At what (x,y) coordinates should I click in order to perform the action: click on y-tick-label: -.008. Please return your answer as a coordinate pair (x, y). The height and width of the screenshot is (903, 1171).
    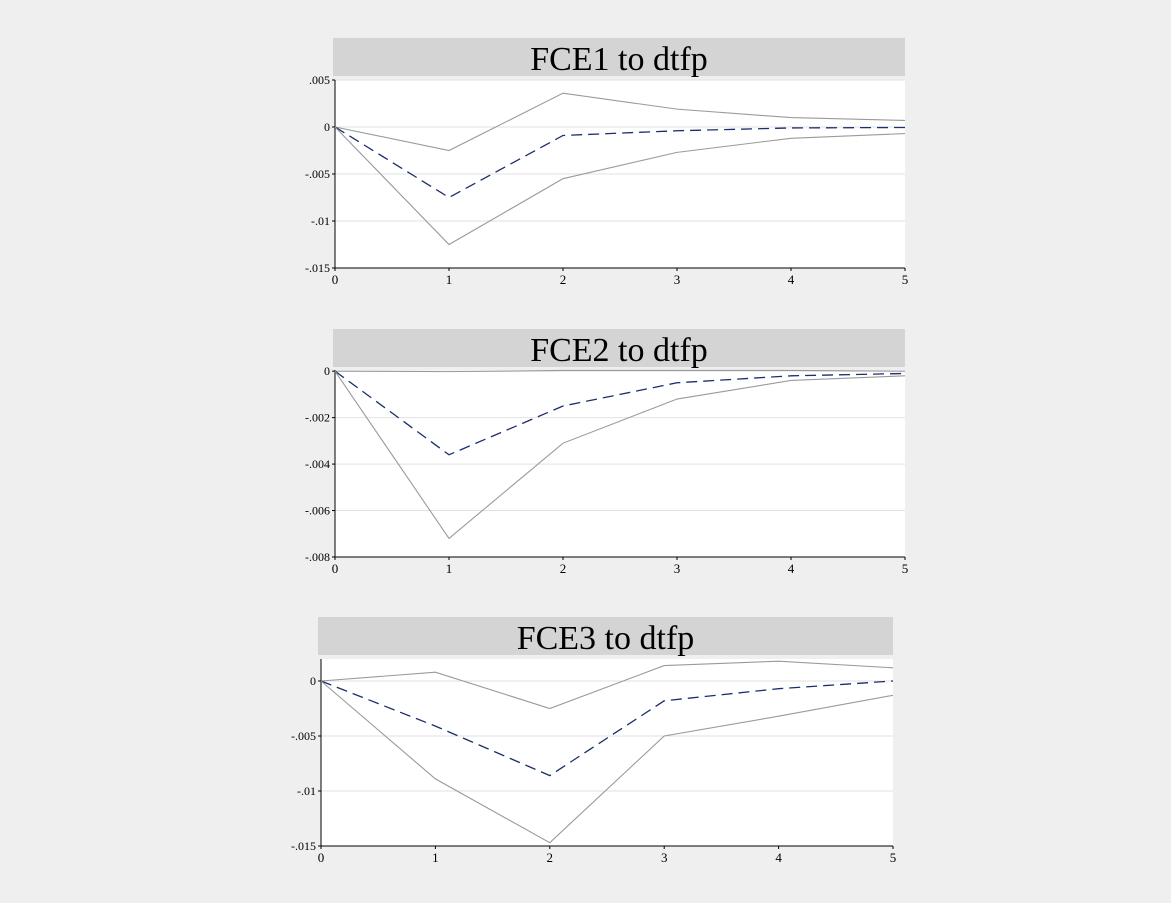
    Looking at the image, I should click on (317, 557).